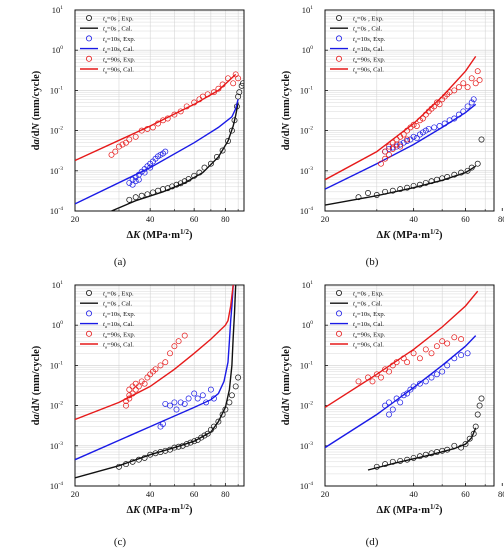  What do you see at coordinates (118, 20) in the screenshot?
I see `legend-label: ta=0s , Exp.` at bounding box center [118, 20].